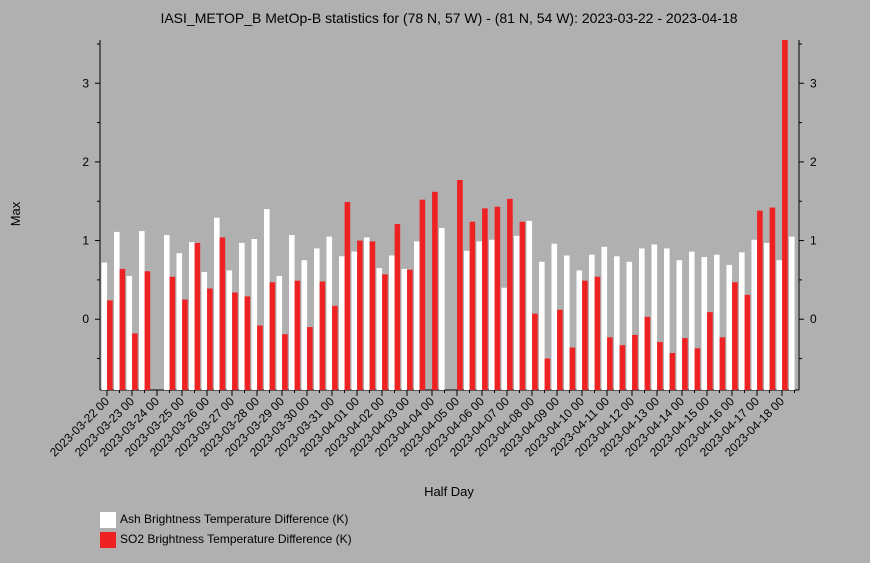 The width and height of the screenshot is (870, 563). Describe the element at coordinates (15, 213) in the screenshot. I see `y-axis-label: Max` at that location.